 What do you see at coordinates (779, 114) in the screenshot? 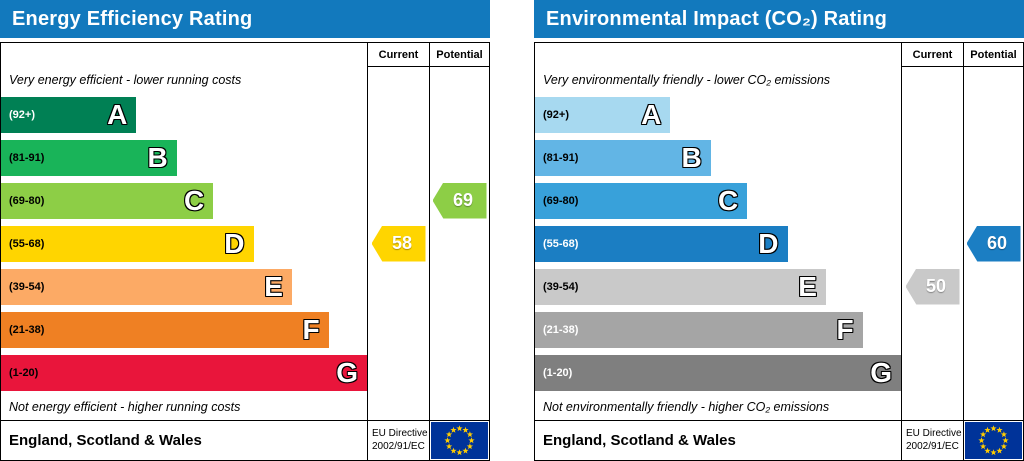
I see `band-row-a: (92+) A` at bounding box center [779, 114].